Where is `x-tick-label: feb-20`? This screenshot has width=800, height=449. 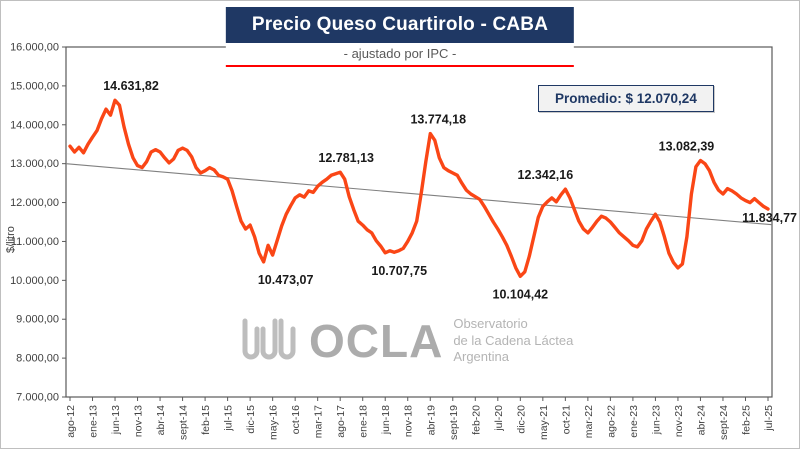
x-tick-label: feb-20 is located at coordinates (476, 420).